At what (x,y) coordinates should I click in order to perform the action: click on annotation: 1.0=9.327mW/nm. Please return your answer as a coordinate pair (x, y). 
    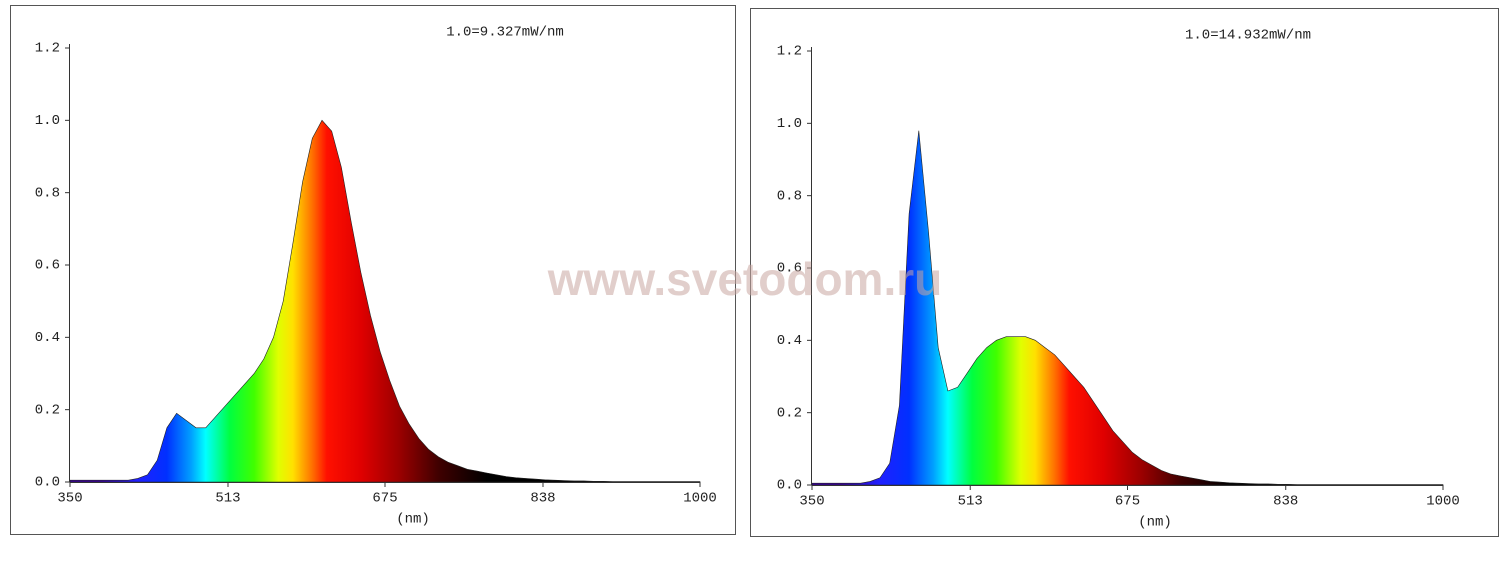
    Looking at the image, I should click on (505, 33).